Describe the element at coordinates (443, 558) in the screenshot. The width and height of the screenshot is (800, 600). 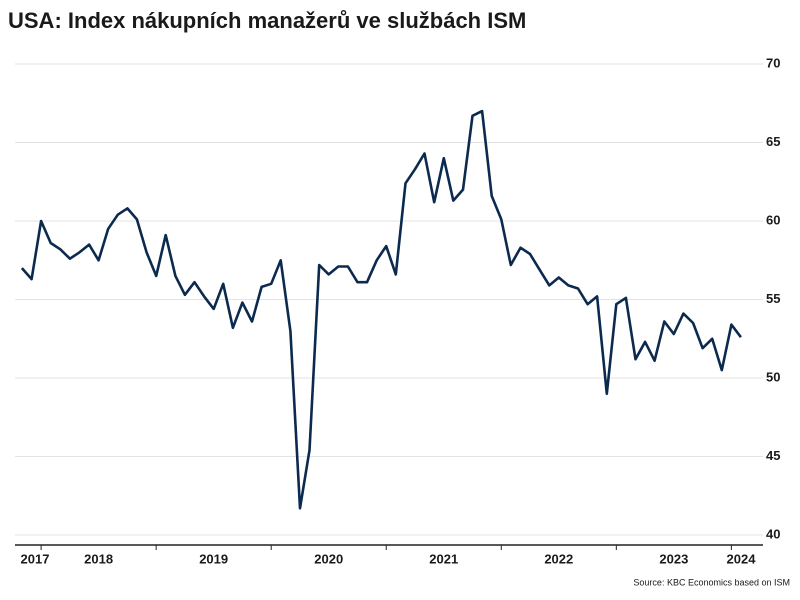
I see `x-tick-label: 2021` at that location.